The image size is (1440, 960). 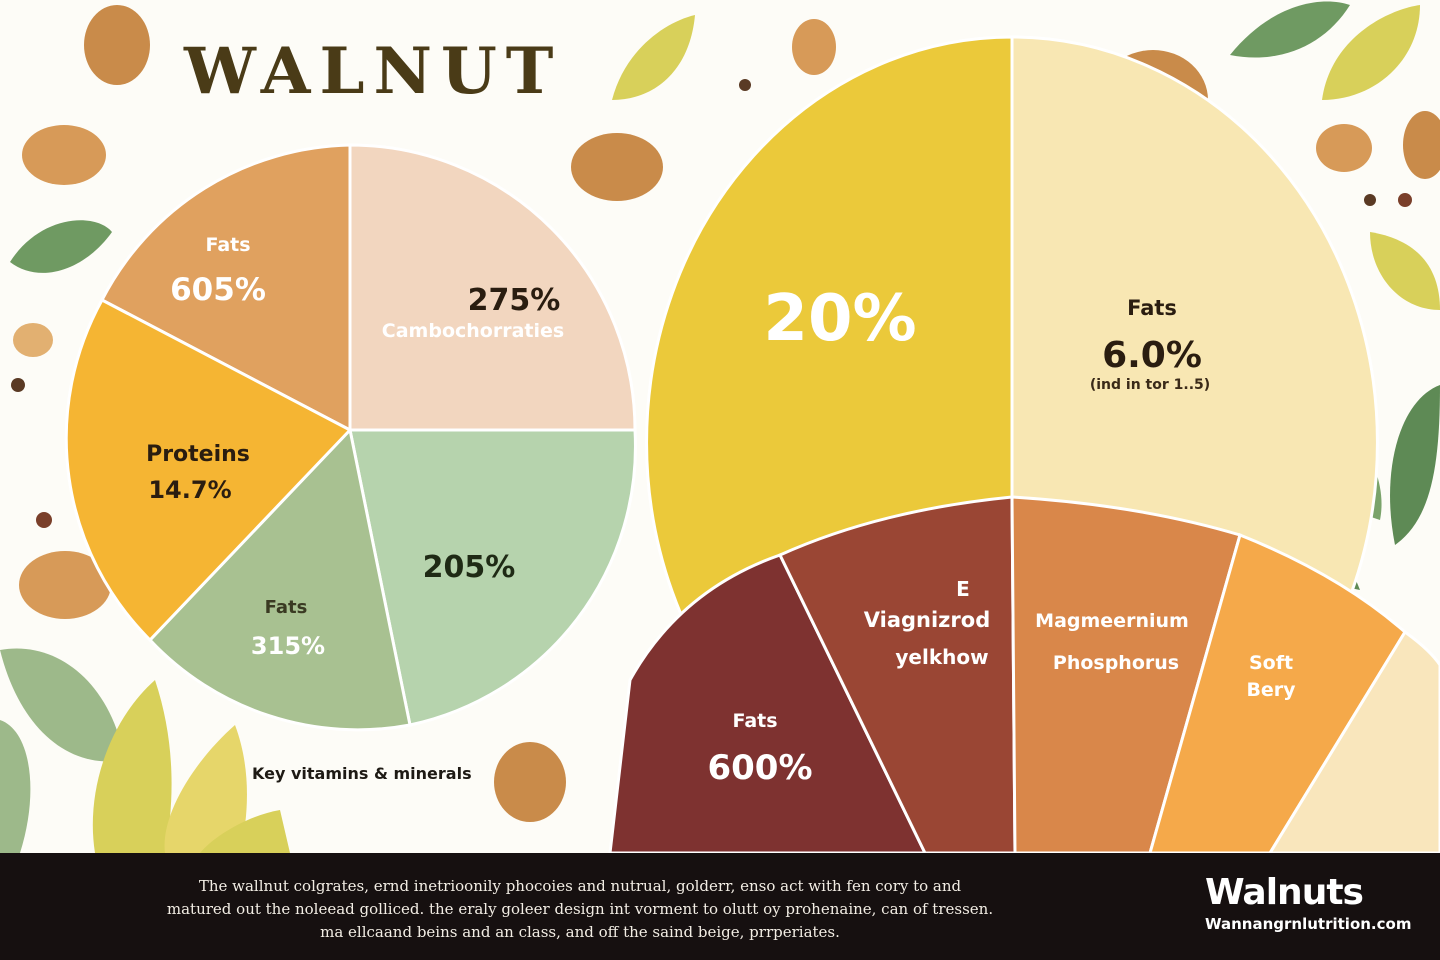 I want to click on pie-value-fats-315: 315%, so click(x=288, y=646).